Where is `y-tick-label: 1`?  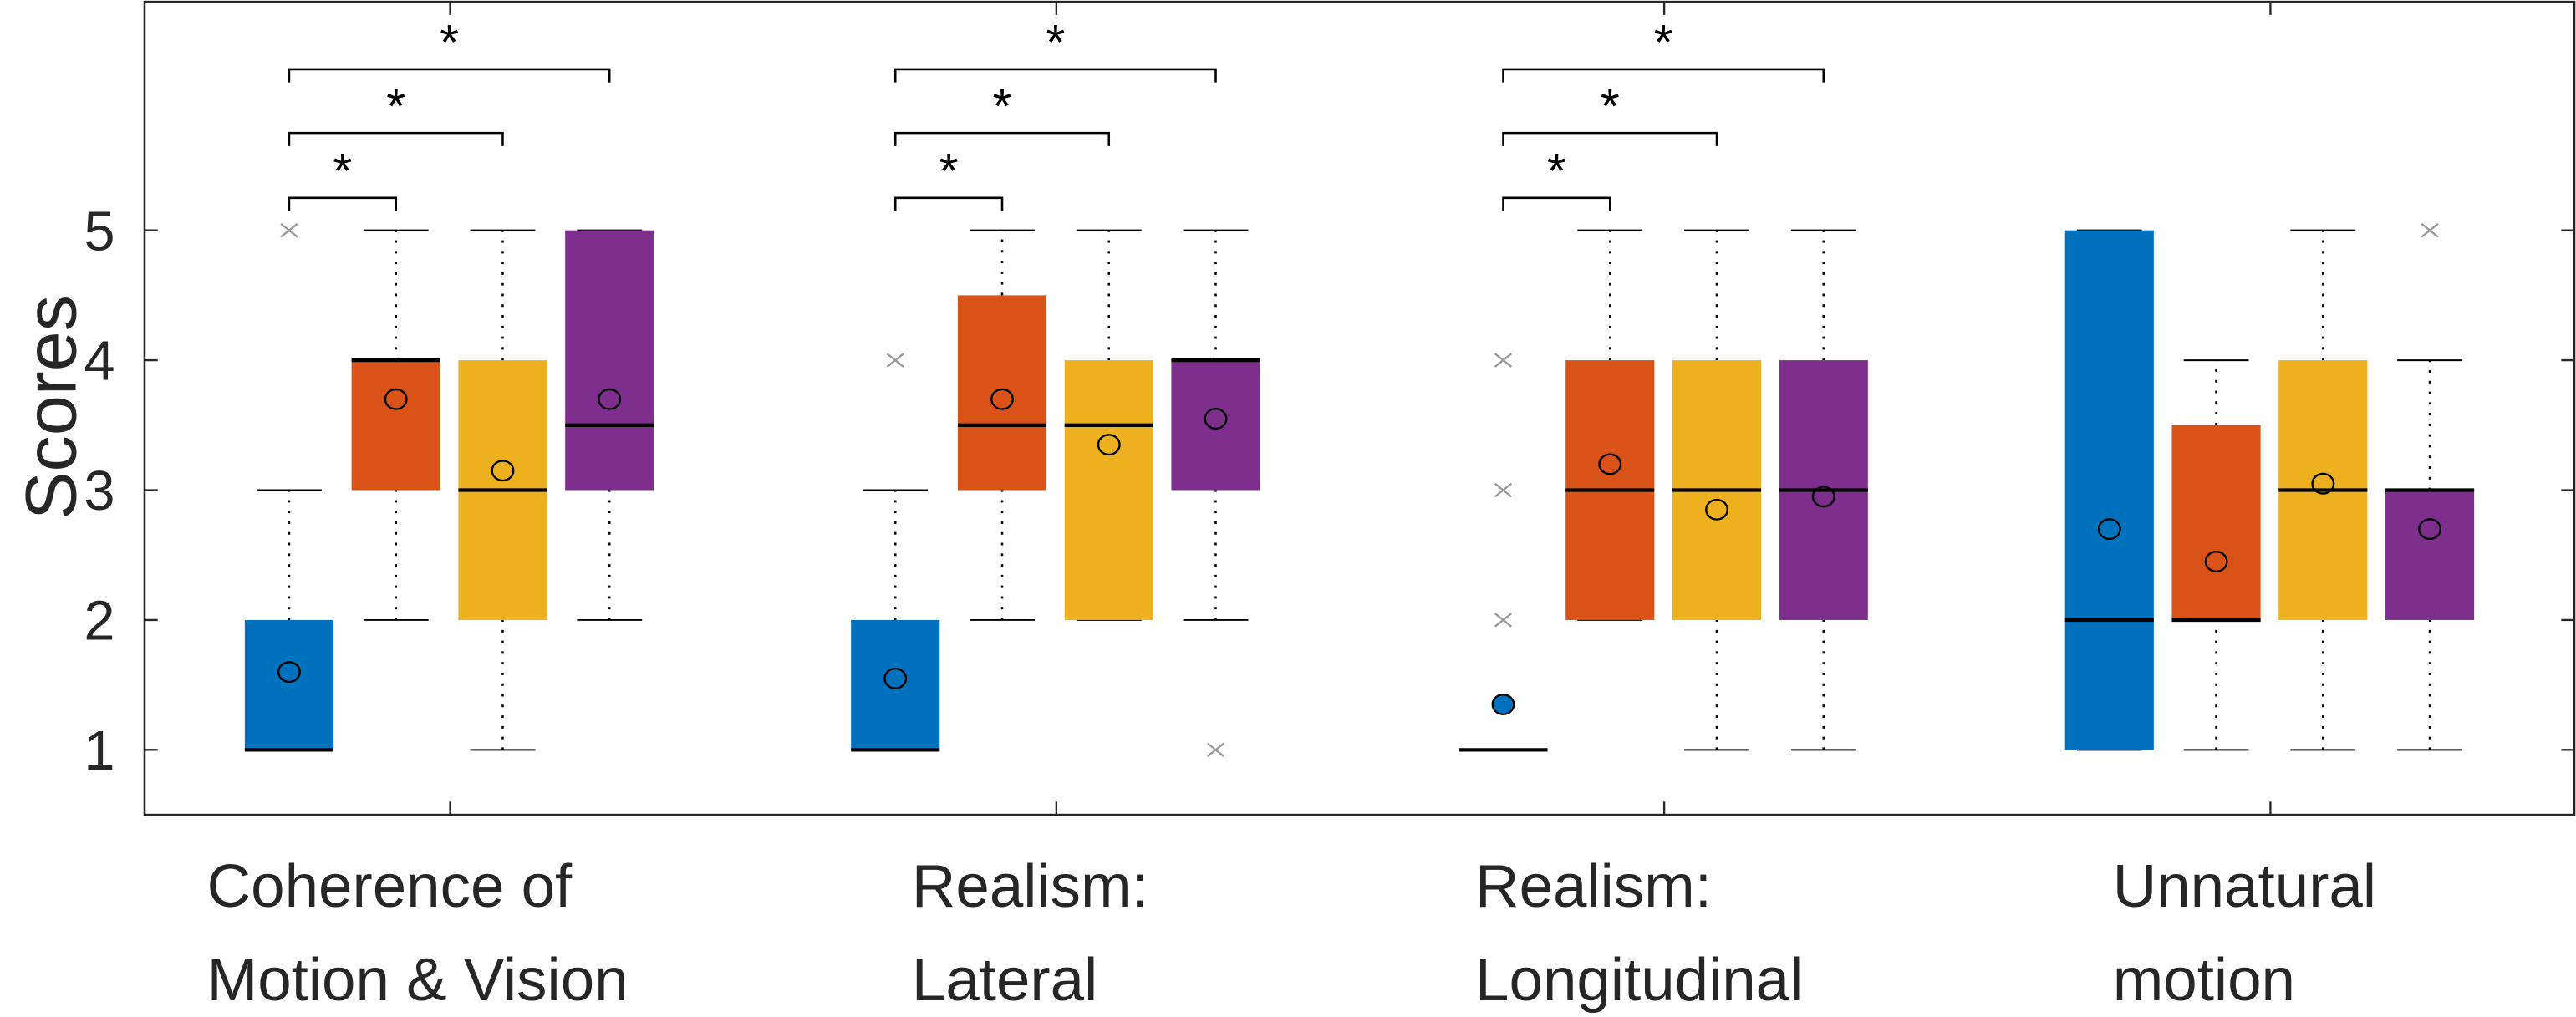
y-tick-label: 1 is located at coordinates (99, 751).